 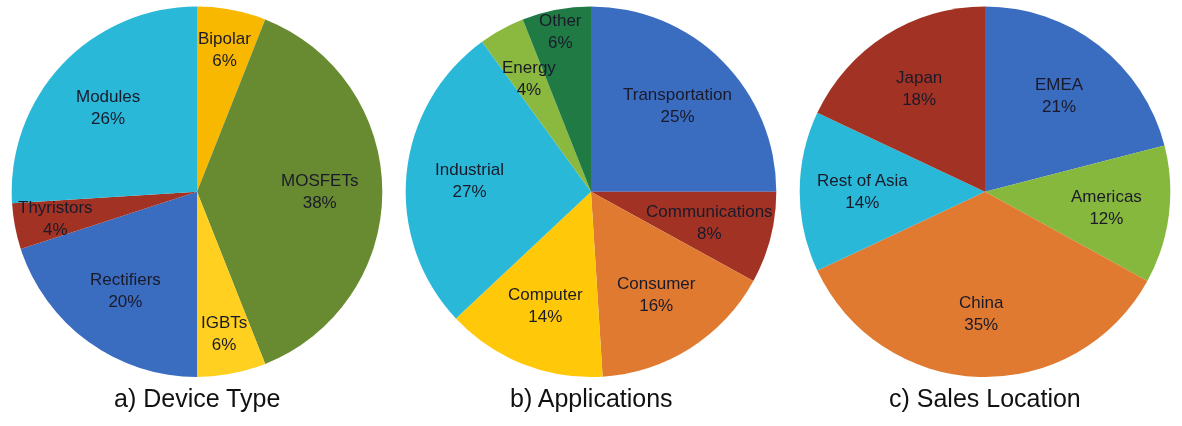 I want to click on slice-label: Consumer, so click(x=656, y=283).